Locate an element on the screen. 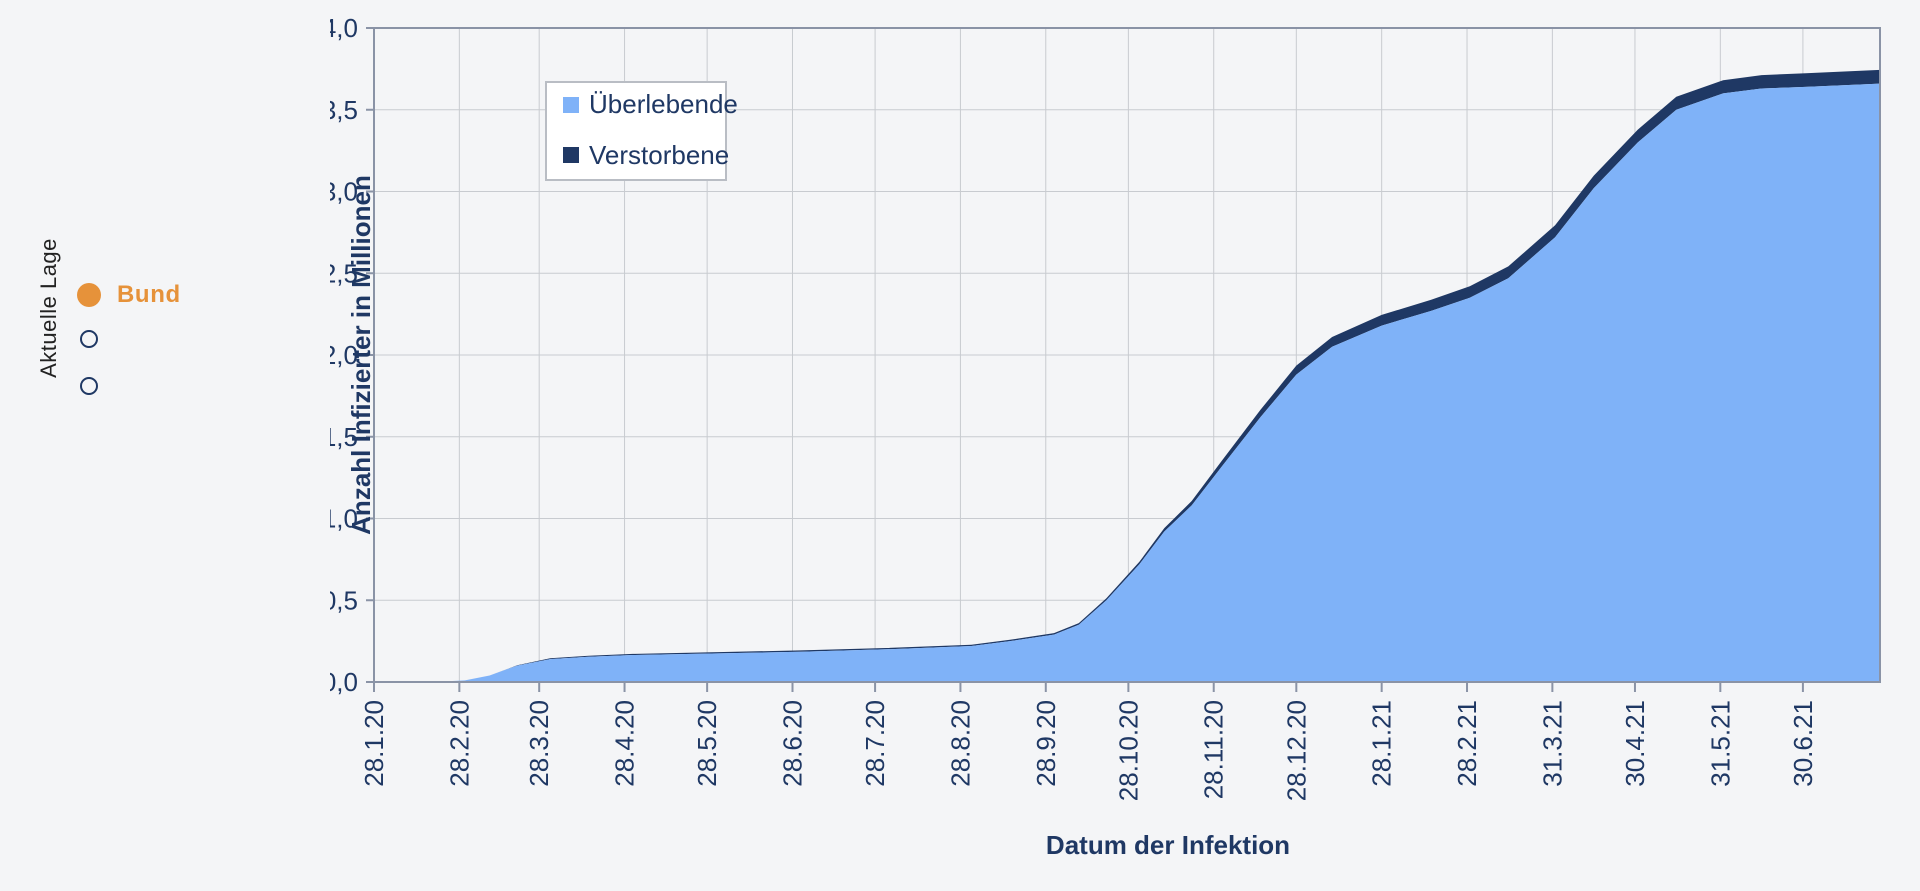  legend-swatch-deaths is located at coordinates (571, 155).